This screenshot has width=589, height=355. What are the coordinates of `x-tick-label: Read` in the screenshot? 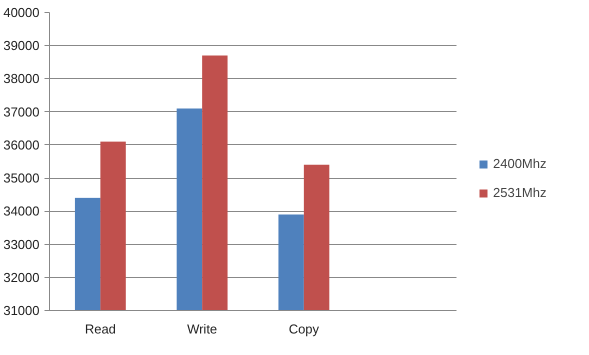 It's located at (100, 329).